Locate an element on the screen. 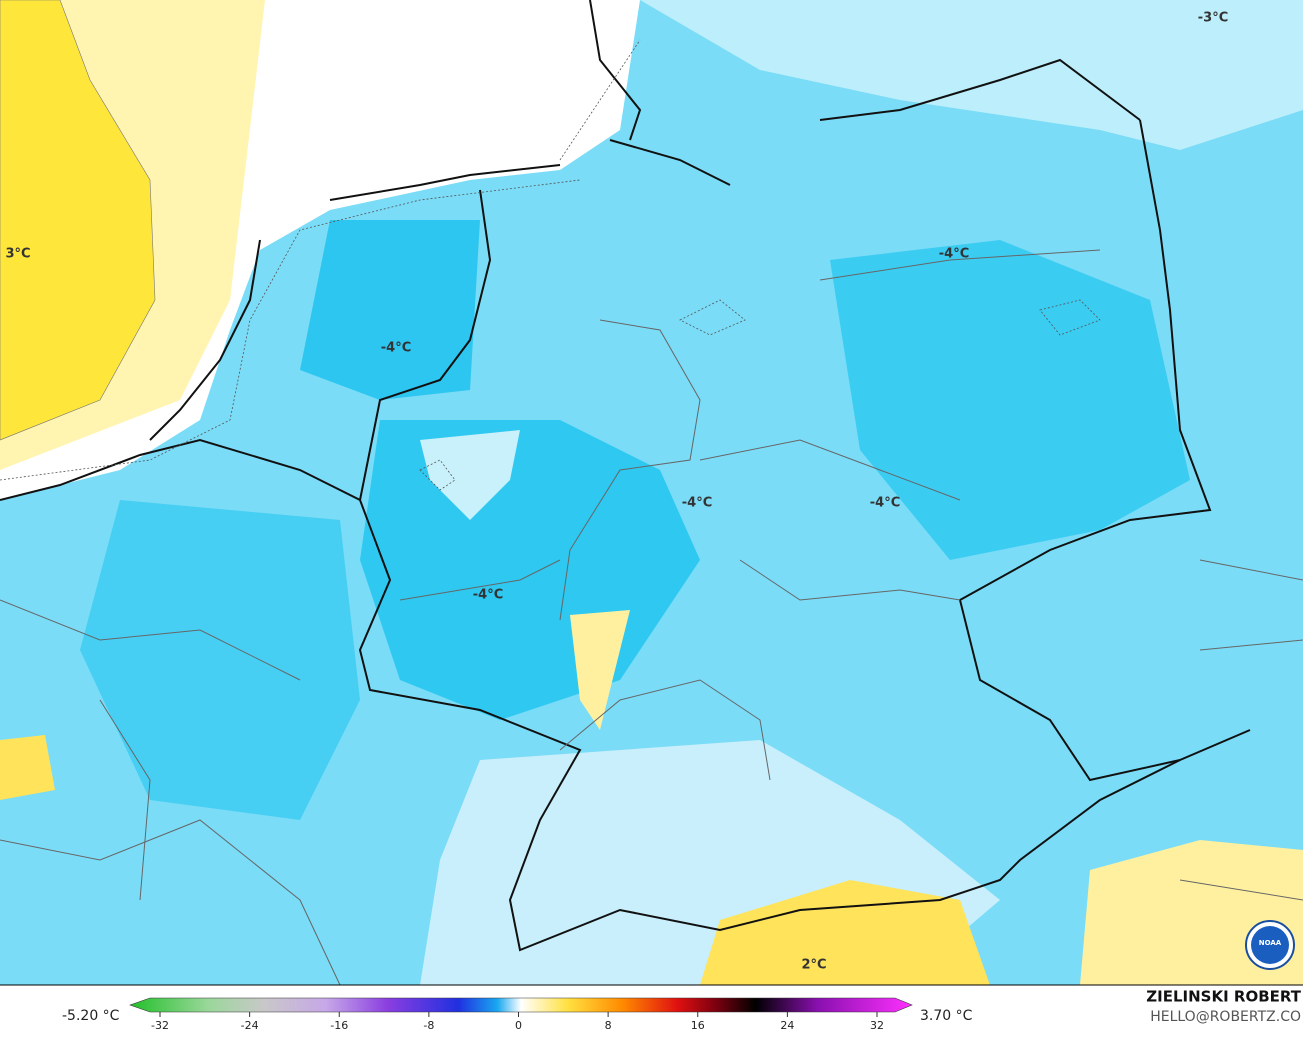 This screenshot has height=1039, width=1303. contour-label: -3°C is located at coordinates (1213, 18).